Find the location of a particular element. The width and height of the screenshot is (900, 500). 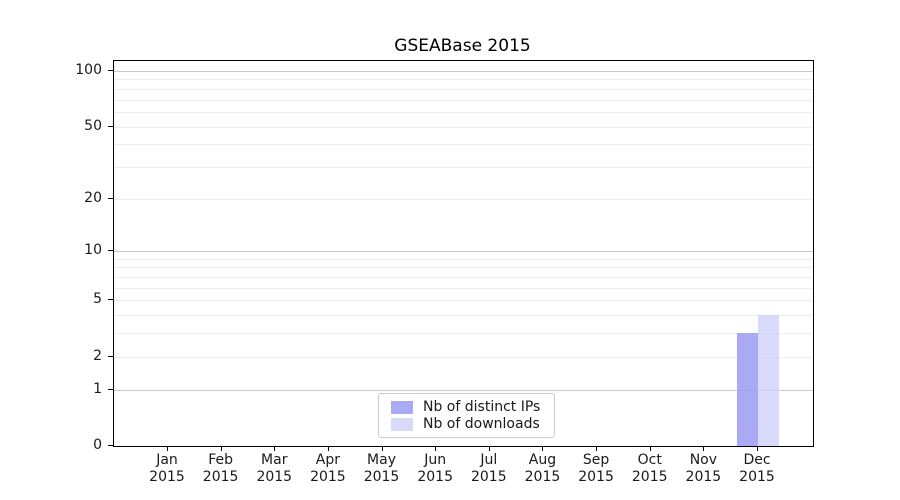

x-axis-label: Dec 2015 is located at coordinates (757, 468).